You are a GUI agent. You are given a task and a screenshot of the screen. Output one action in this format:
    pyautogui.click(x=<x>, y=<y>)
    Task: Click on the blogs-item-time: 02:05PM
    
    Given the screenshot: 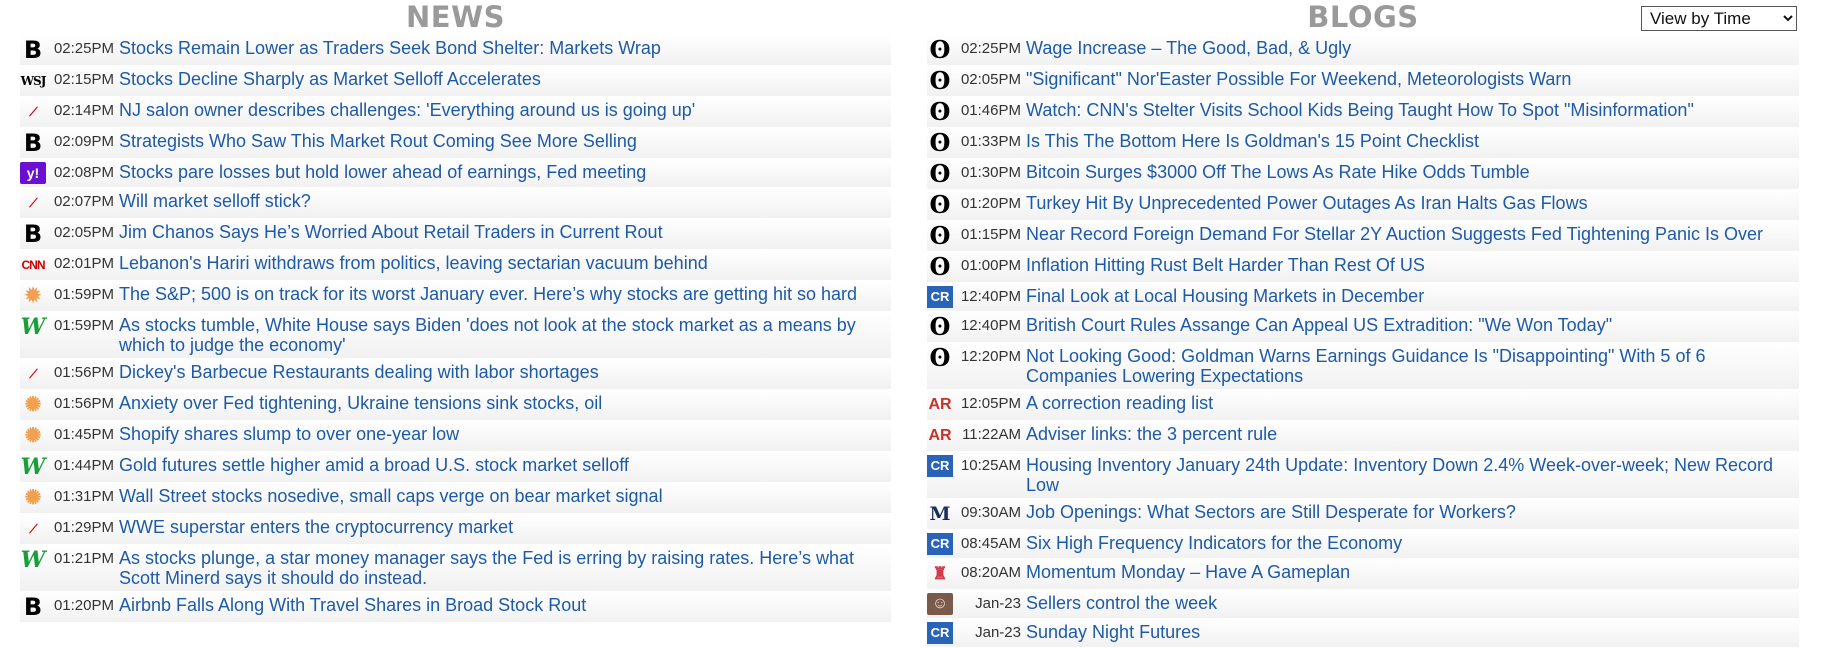 What is the action you would take?
    pyautogui.click(x=990, y=79)
    